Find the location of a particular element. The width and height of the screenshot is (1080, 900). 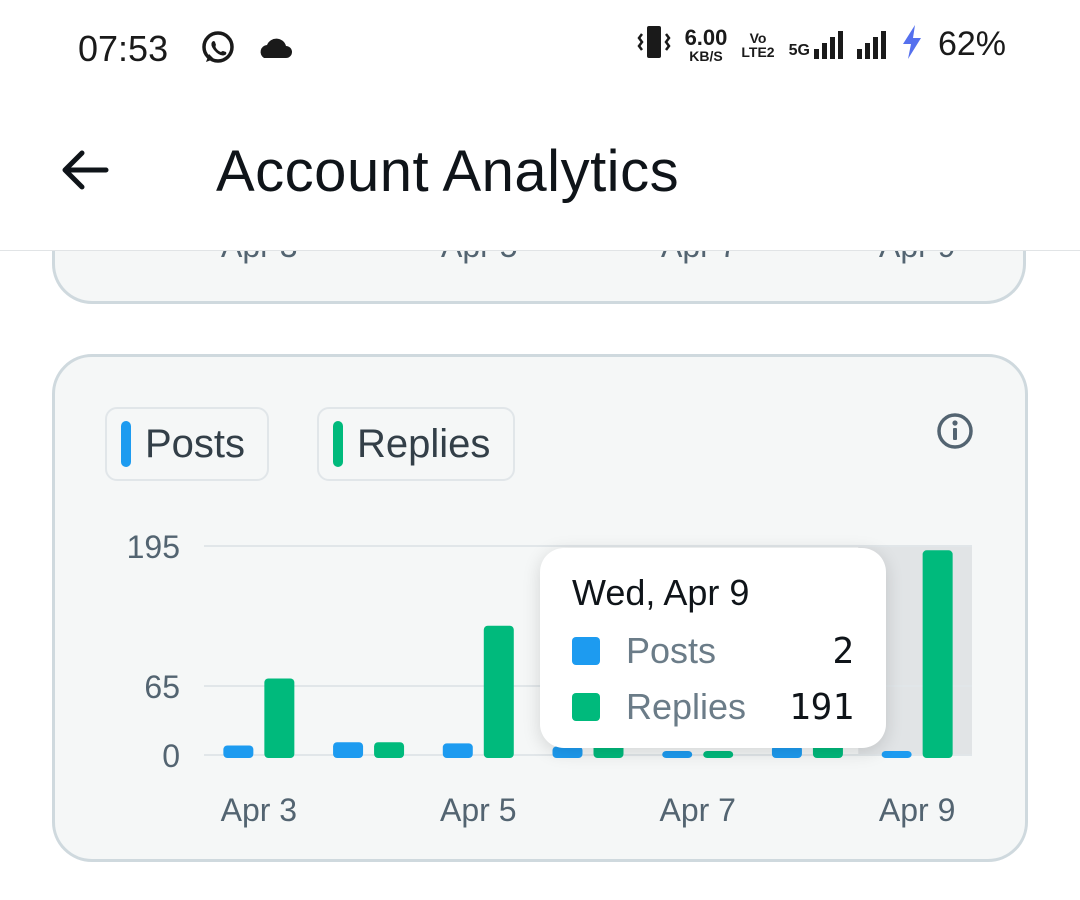

tooltip-date: Wed, Apr 9 is located at coordinates (661, 592).